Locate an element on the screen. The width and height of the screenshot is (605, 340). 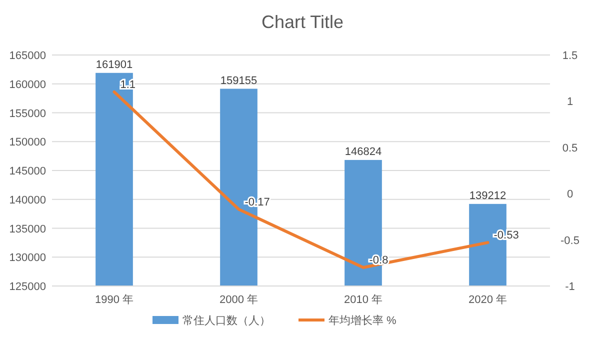
x-tick-label: 1990 年 is located at coordinates (114, 300).